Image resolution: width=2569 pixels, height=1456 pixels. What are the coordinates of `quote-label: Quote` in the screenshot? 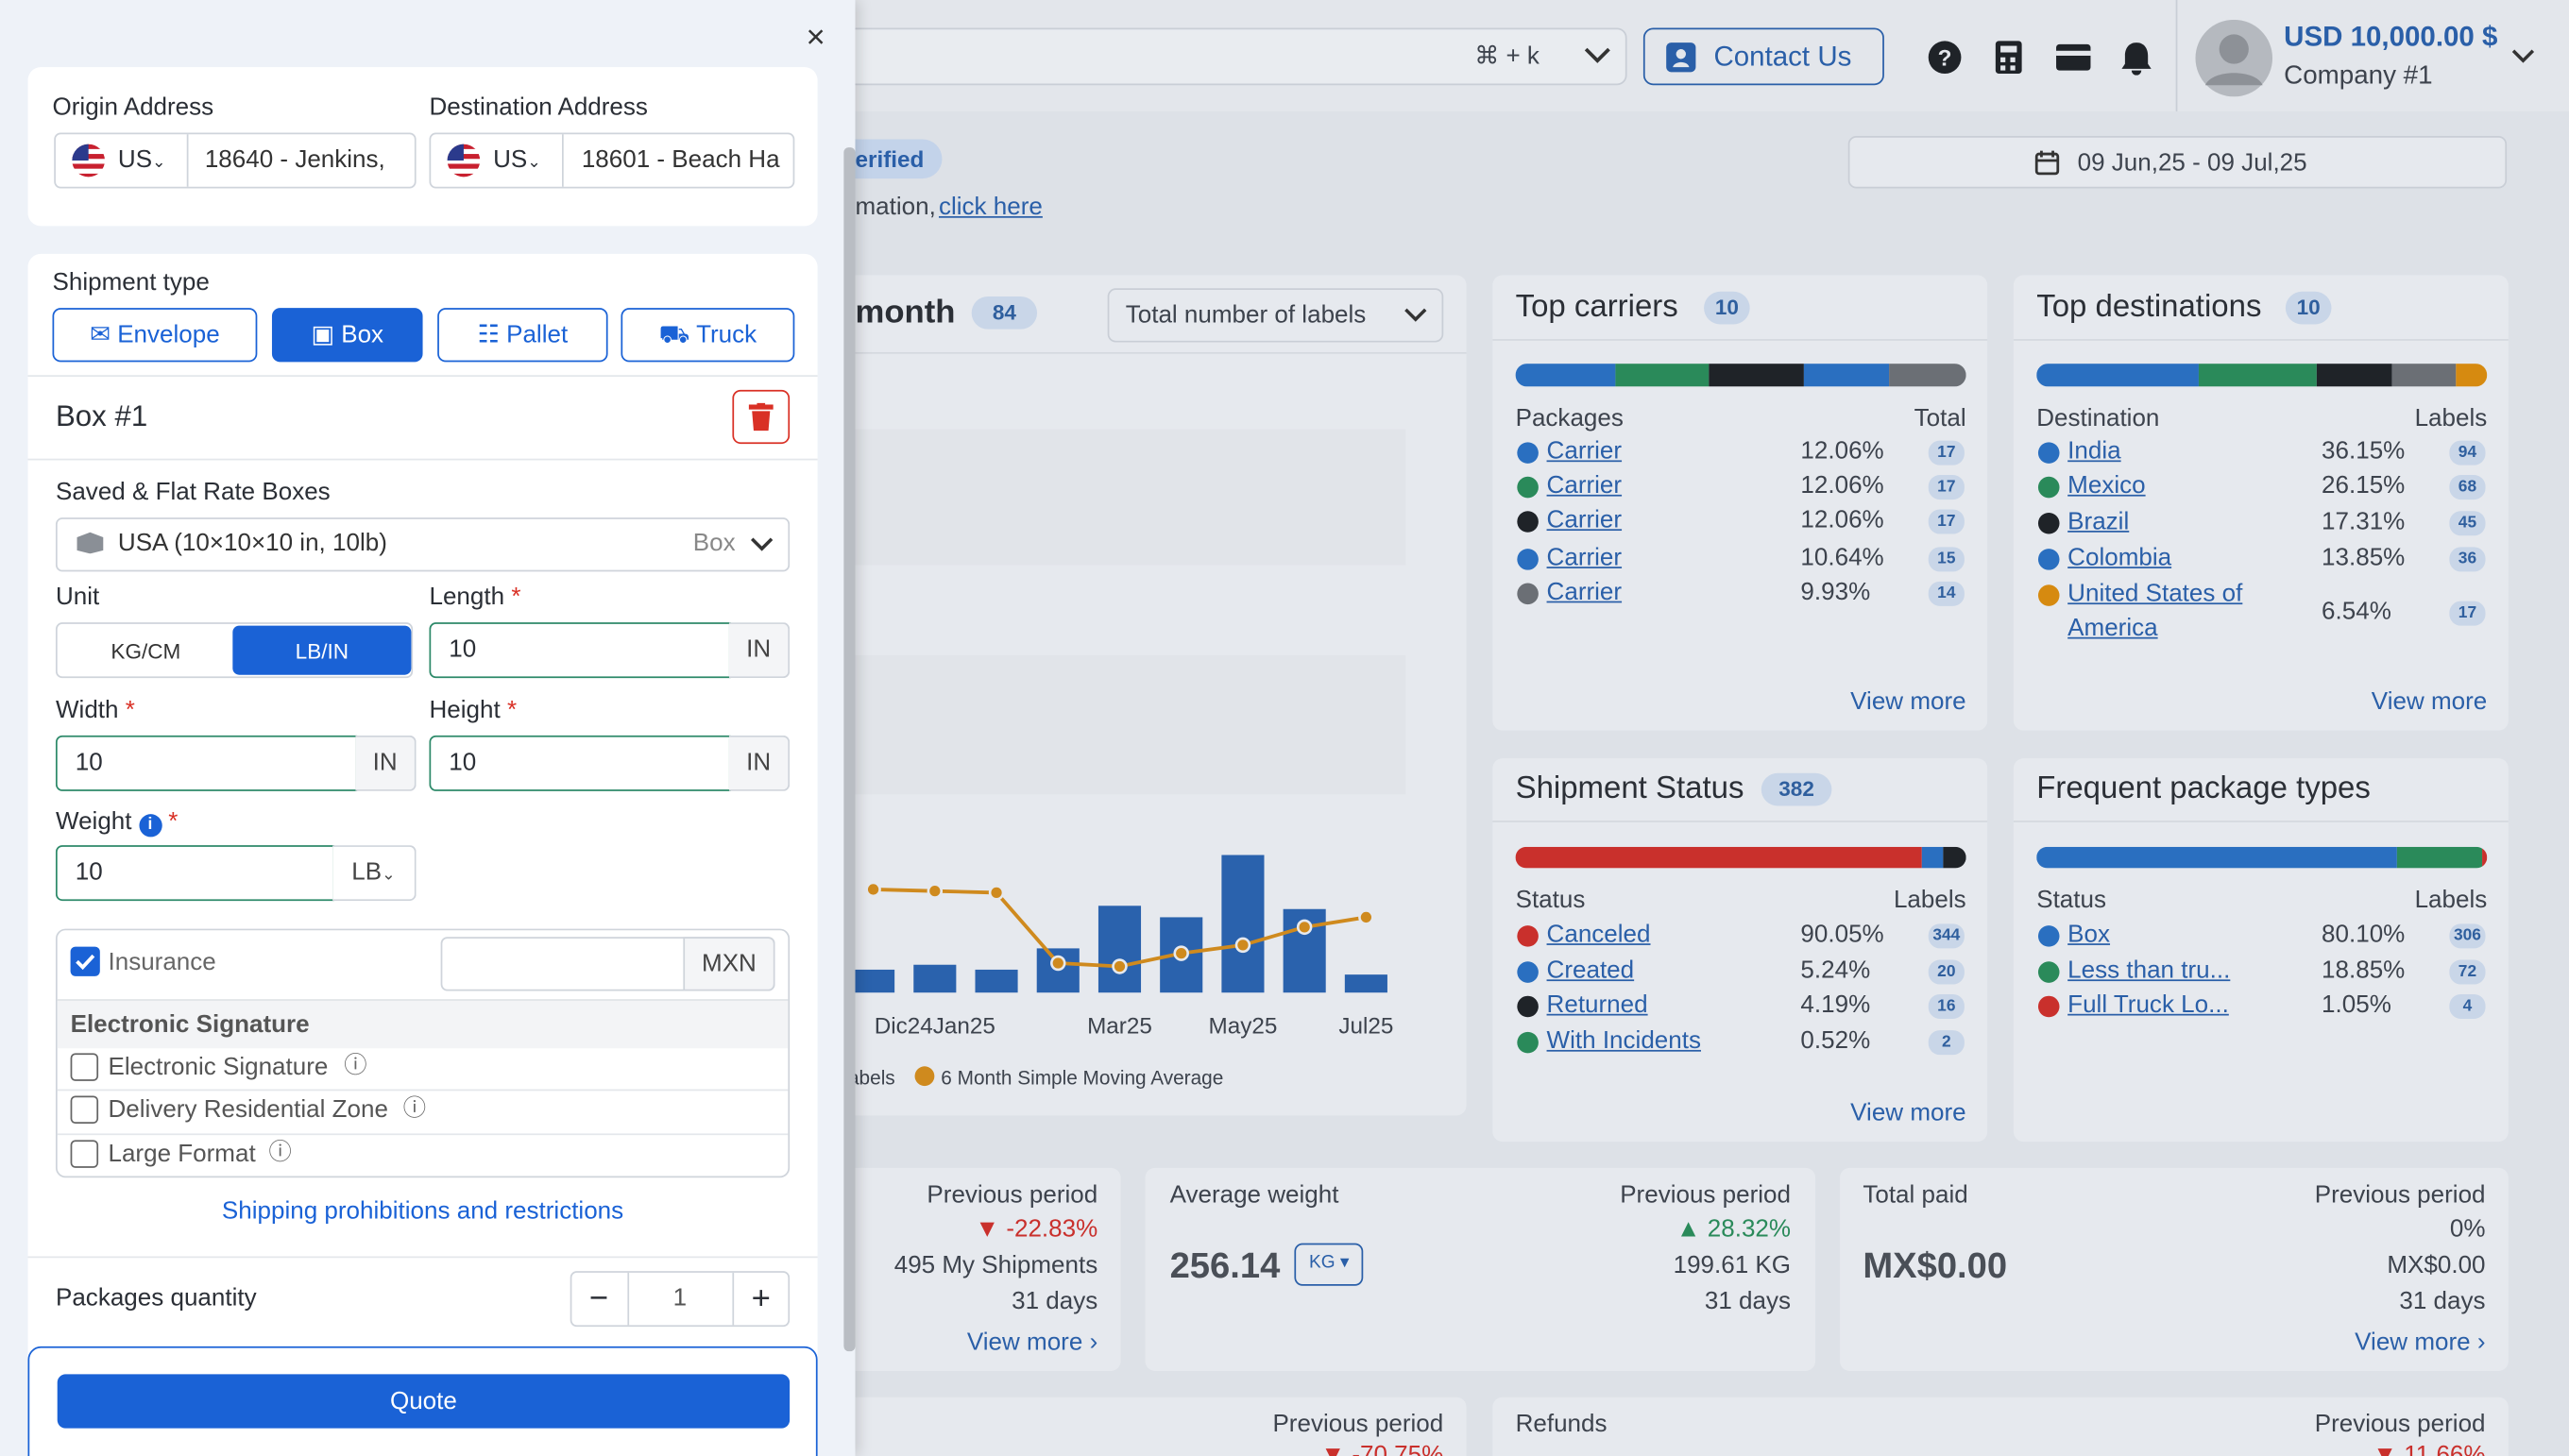 It's located at (423, 1401).